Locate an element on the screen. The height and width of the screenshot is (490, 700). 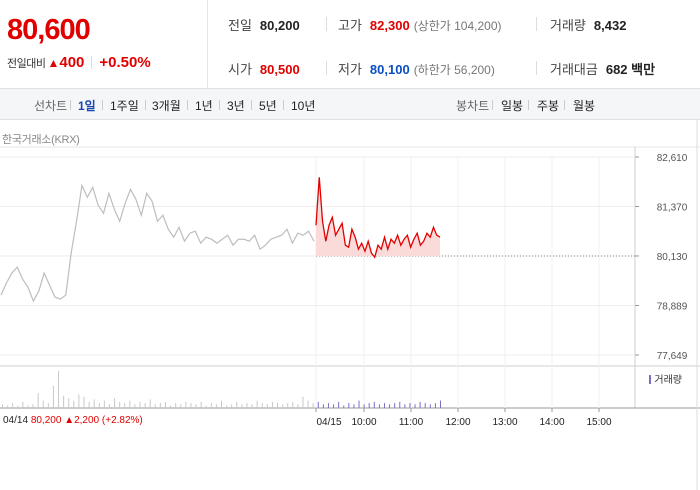
period-1w-button: 1주일 is located at coordinates (124, 106).